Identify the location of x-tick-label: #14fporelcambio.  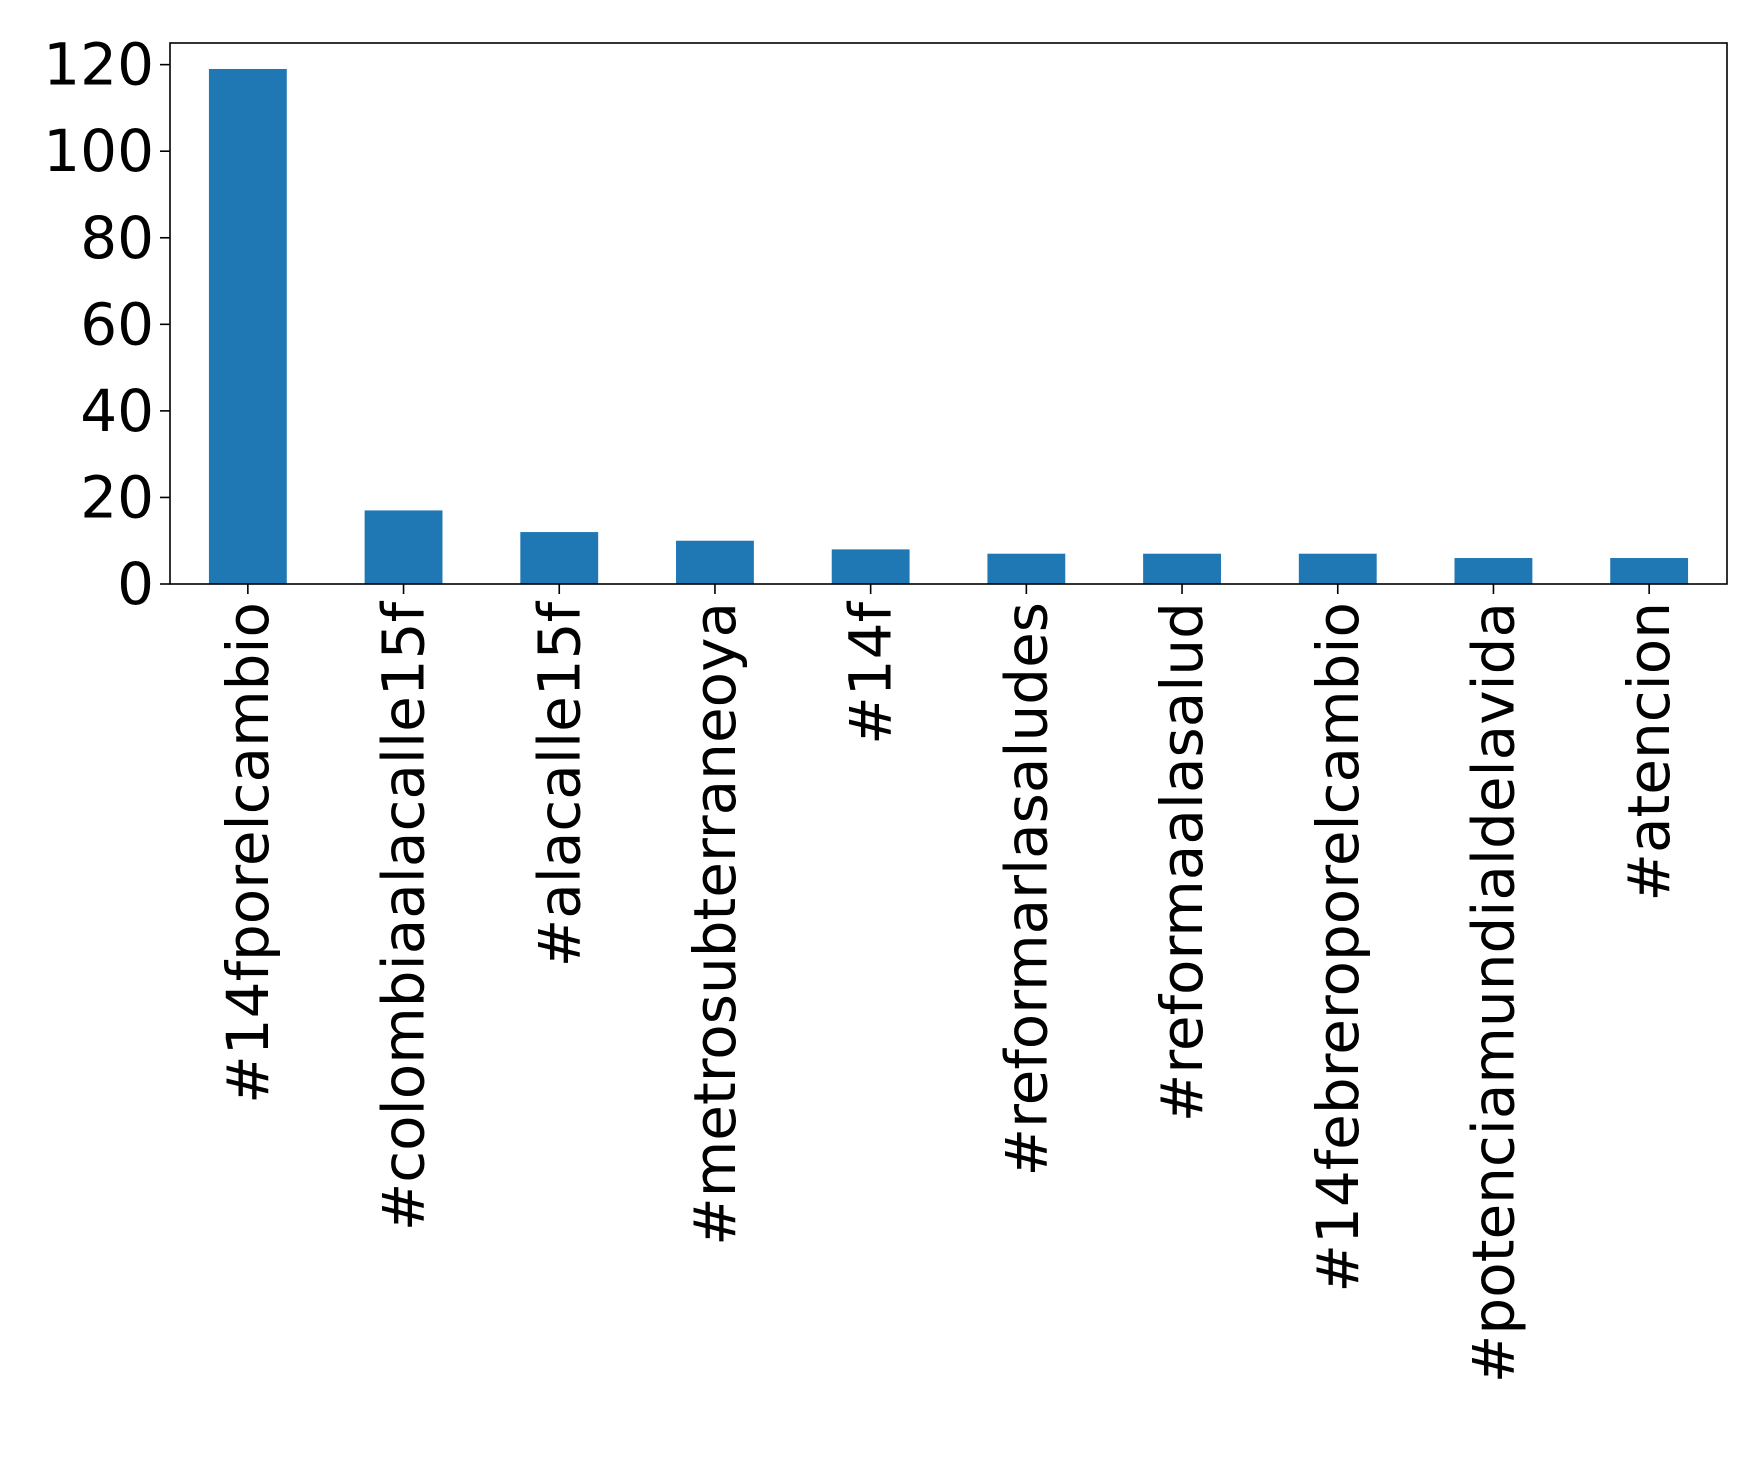
(248, 853).